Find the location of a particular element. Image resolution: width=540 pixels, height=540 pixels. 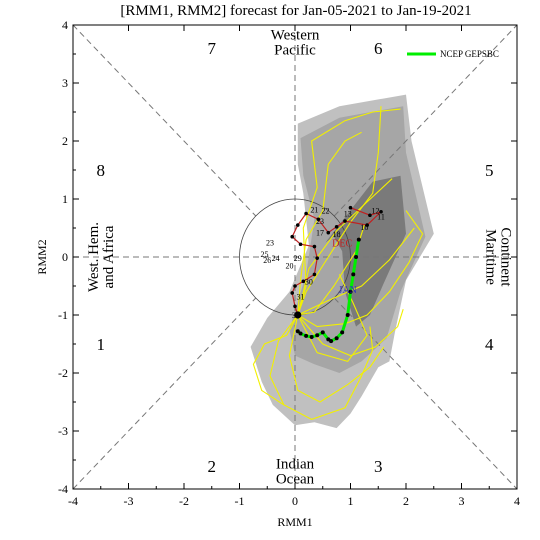

x-tick-label: 3 is located at coordinates (462, 501).